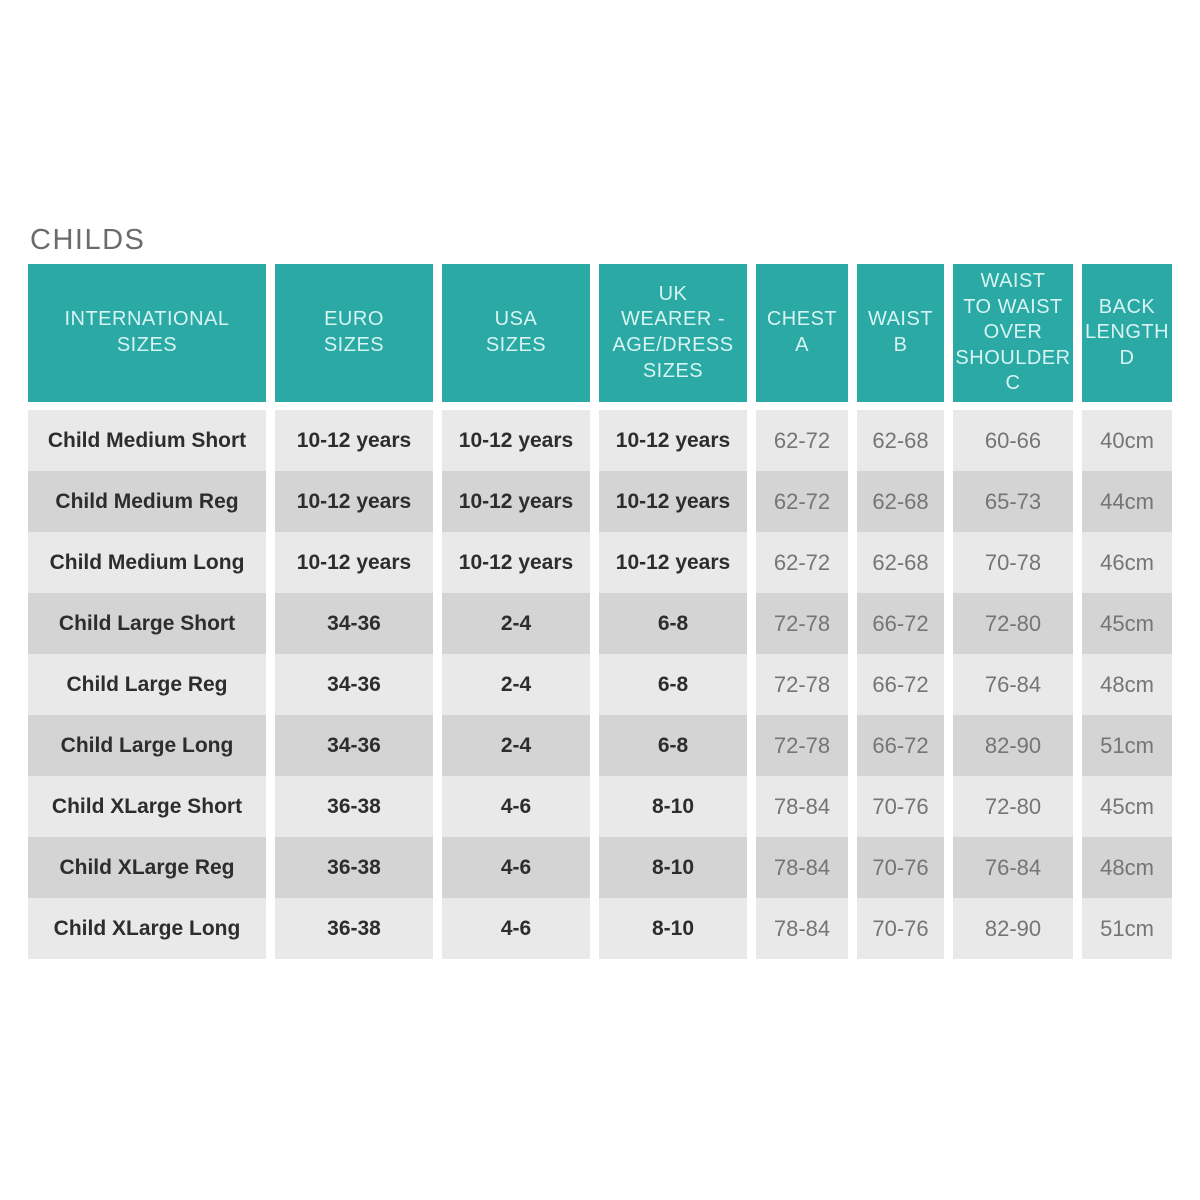  I want to click on column-header-chest-a: CHEST A, so click(802, 333).